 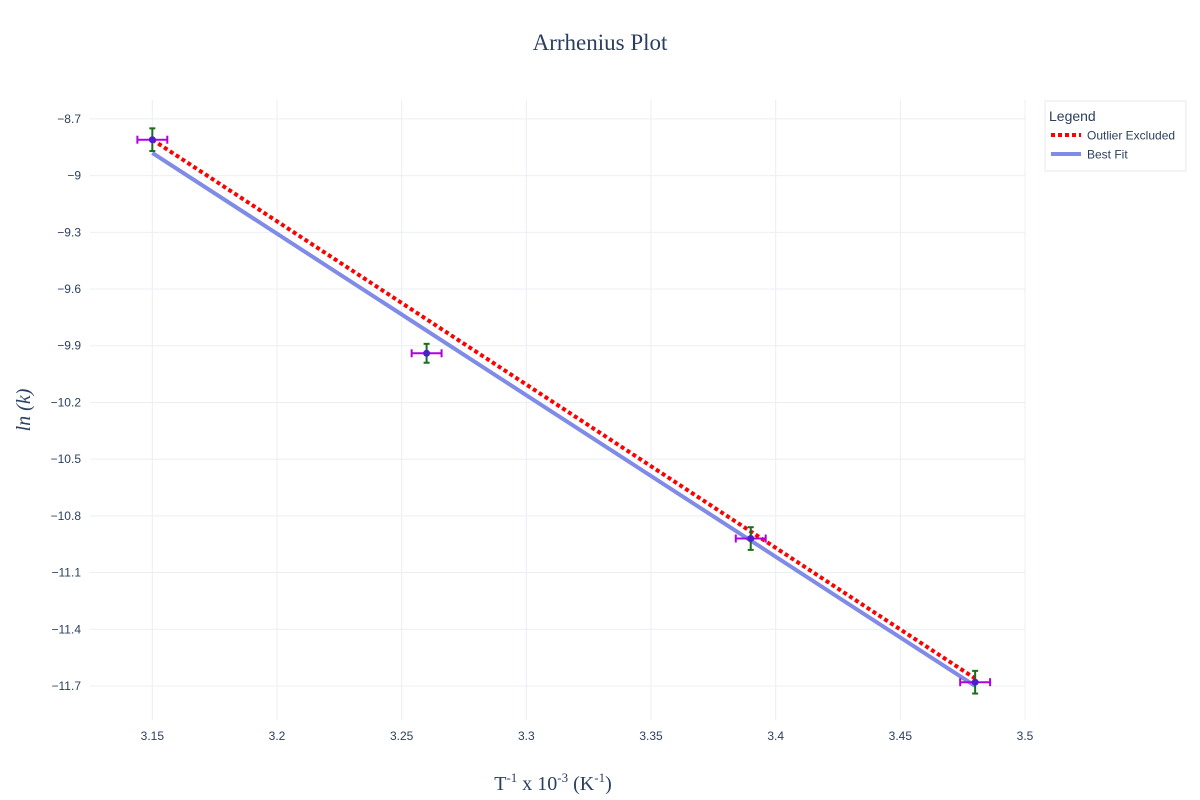 I want to click on x-tick-label: 3.25, so click(x=402, y=736).